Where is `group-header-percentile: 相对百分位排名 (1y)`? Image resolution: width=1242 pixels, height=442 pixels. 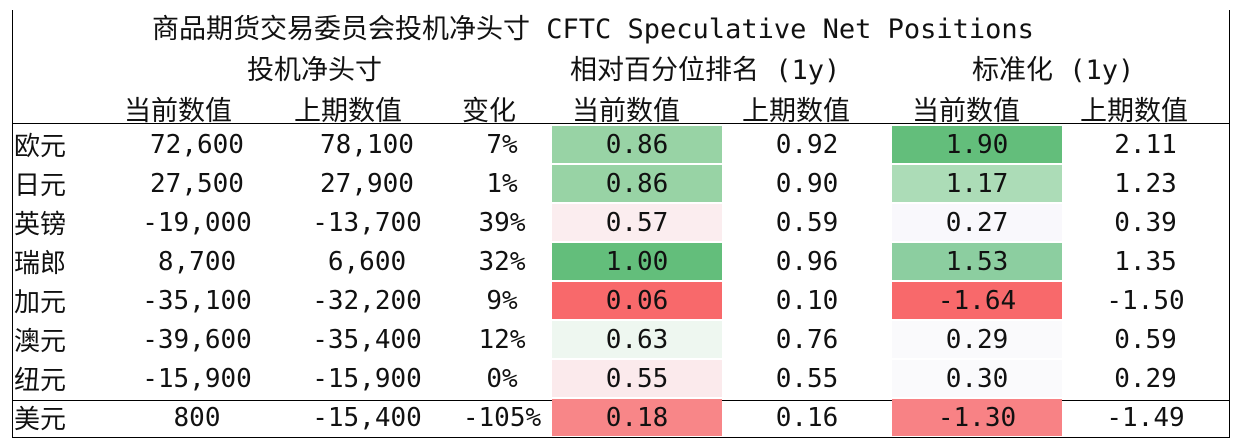
group-header-percentile: 相对百分位排名 (1y) is located at coordinates (705, 70).